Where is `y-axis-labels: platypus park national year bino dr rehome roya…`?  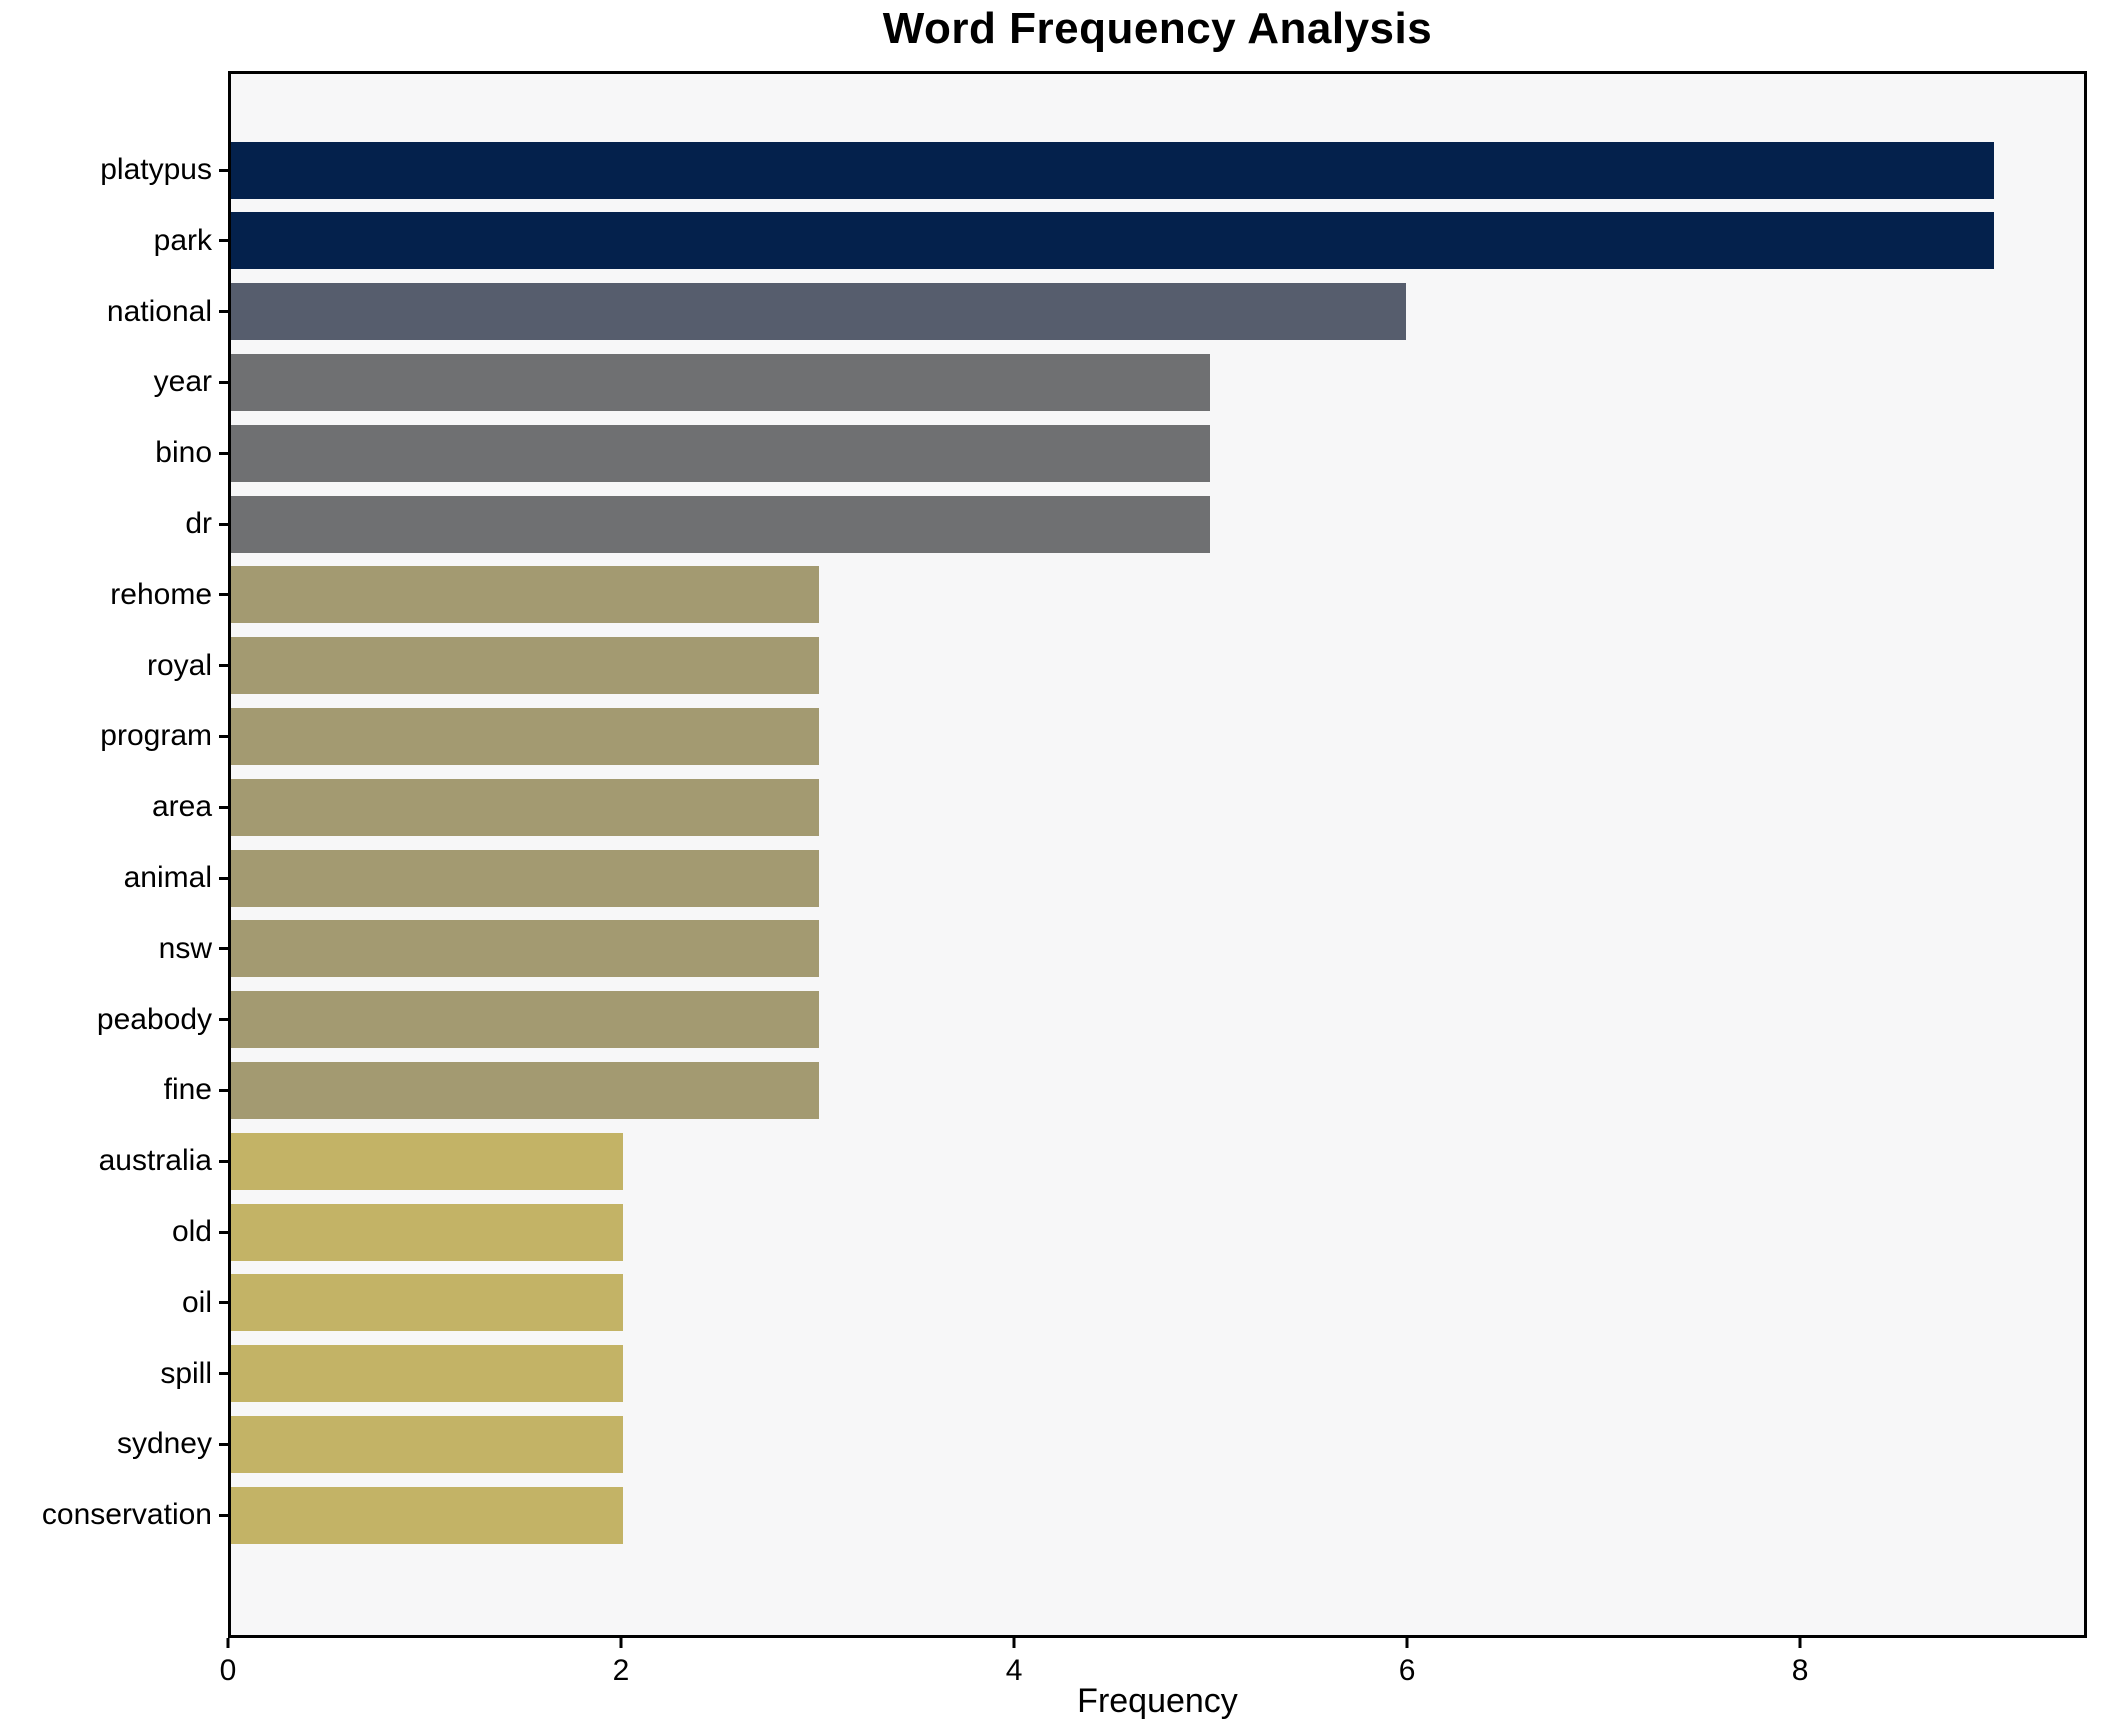 y-axis-labels: platypus park national year bino dr rehome roya… is located at coordinates (106, 854).